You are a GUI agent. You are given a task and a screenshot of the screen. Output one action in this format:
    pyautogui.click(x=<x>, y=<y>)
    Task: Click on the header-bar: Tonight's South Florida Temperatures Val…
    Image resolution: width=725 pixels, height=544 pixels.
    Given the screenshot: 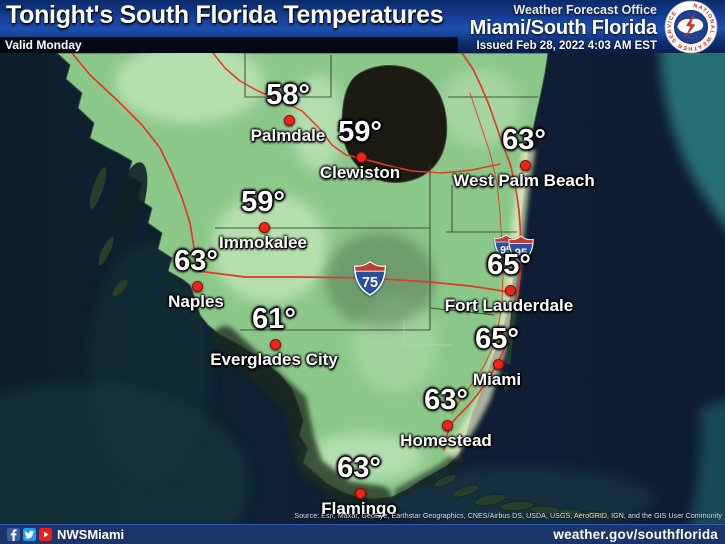 What is the action you would take?
    pyautogui.click(x=362, y=27)
    